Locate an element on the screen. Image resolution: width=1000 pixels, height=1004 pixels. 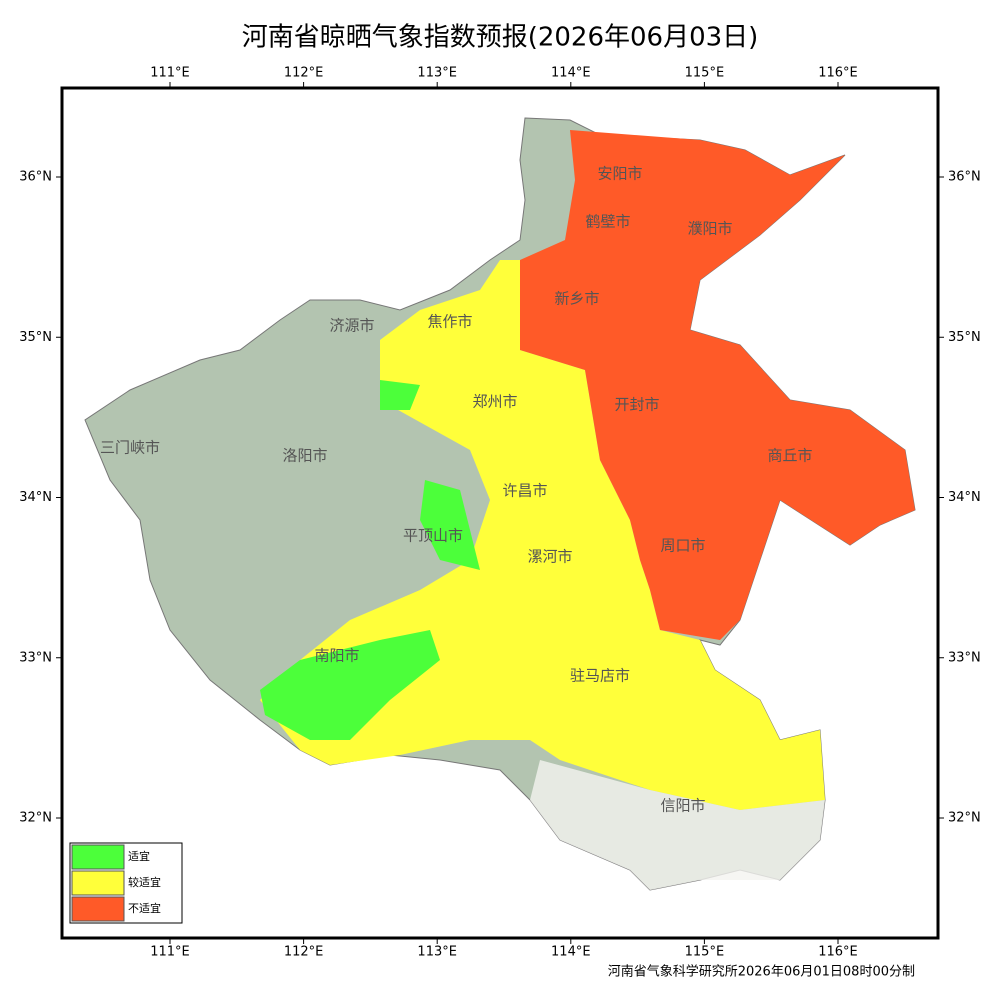
footer-credit: 河南省气象科学研究所2026年06月01日08时00分制 is located at coordinates (761, 972).